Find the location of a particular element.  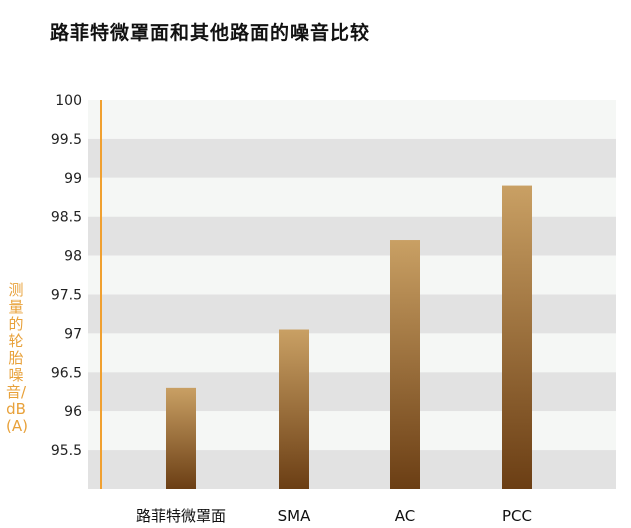

x-category-label: SMA is located at coordinates (294, 516).